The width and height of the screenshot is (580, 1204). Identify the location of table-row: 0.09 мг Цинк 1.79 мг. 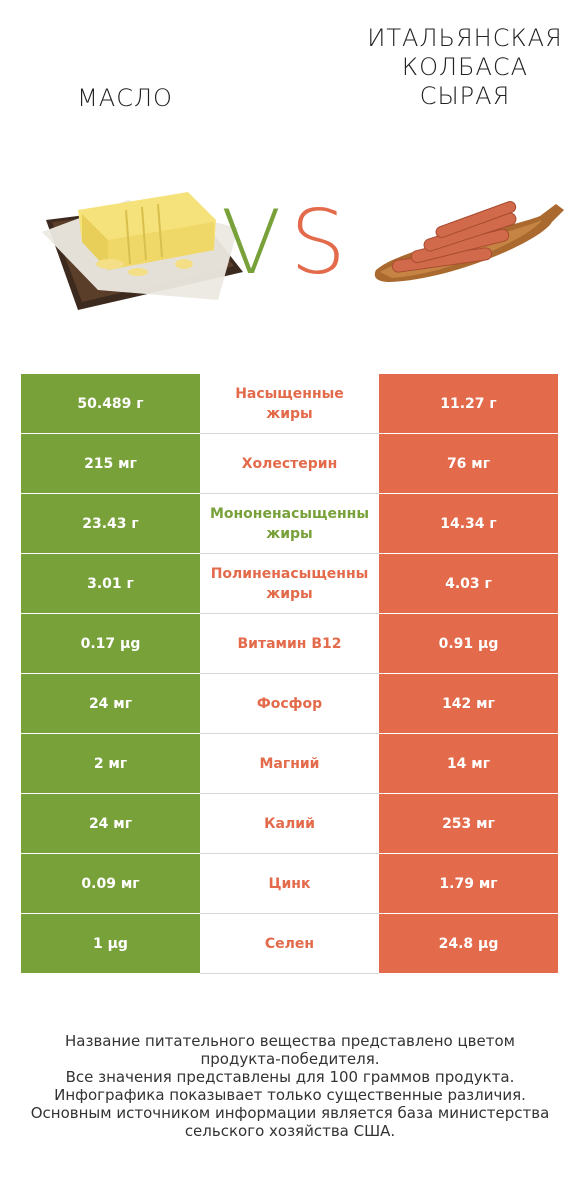
(289, 884).